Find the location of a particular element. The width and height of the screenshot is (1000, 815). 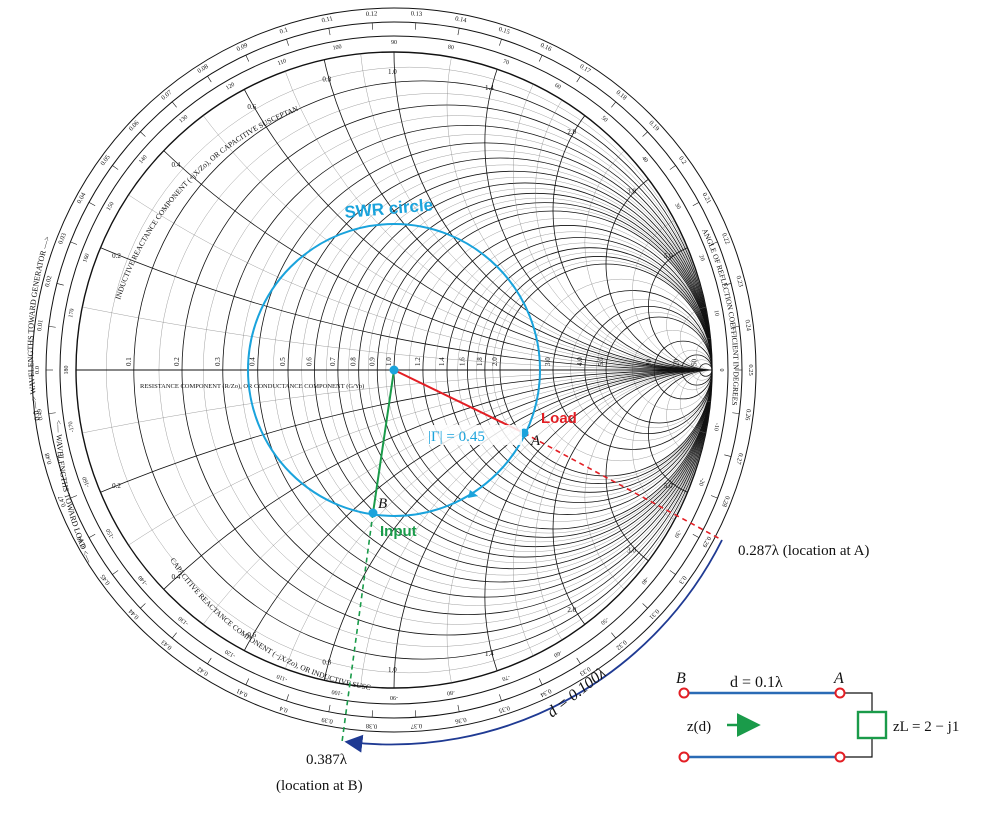

wavelength-tick-label: 0.1 is located at coordinates (284, 30).